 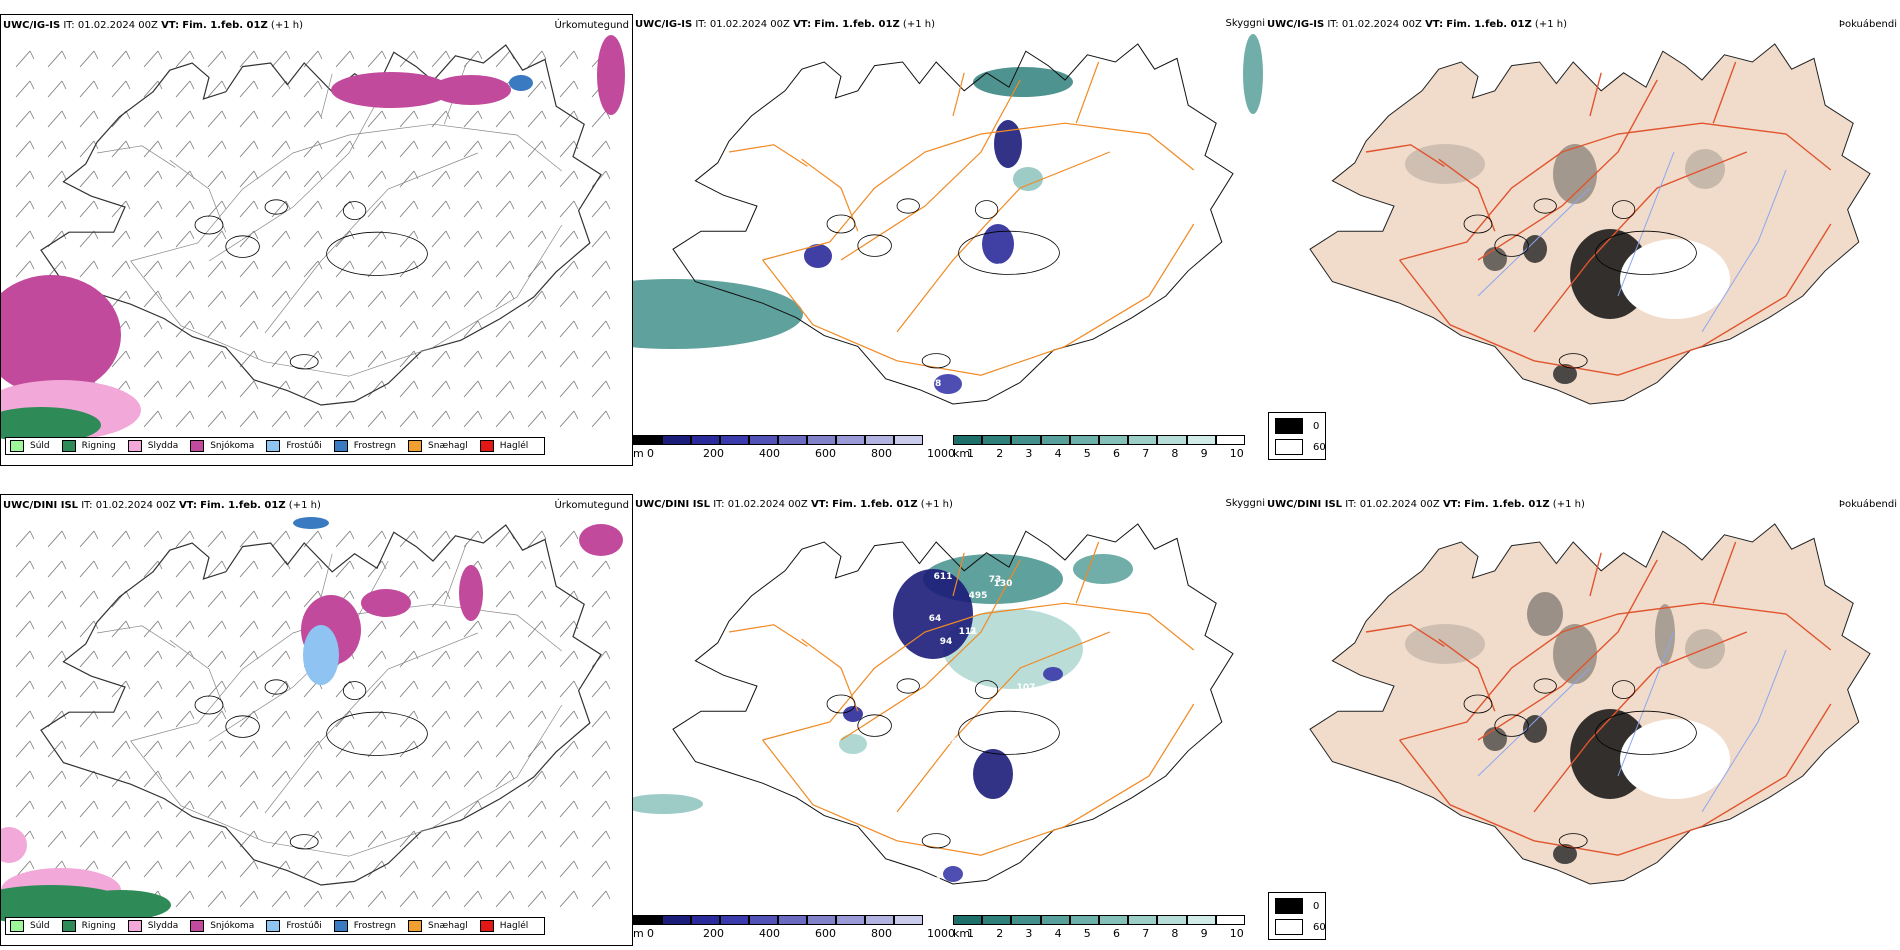 I want to click on fog-area, so click(x=1565, y=854).